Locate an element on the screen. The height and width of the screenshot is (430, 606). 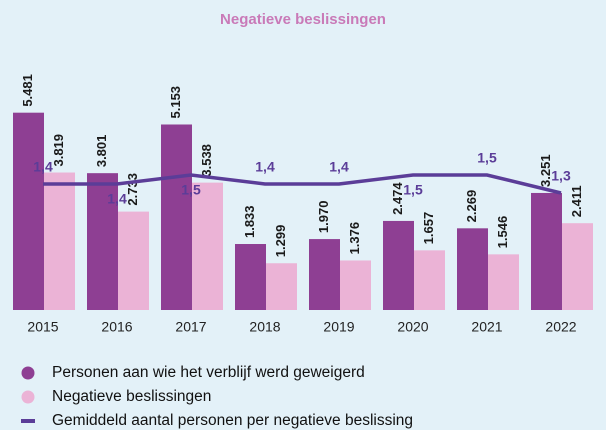
value-label: 2.269 is located at coordinates (471, 206).